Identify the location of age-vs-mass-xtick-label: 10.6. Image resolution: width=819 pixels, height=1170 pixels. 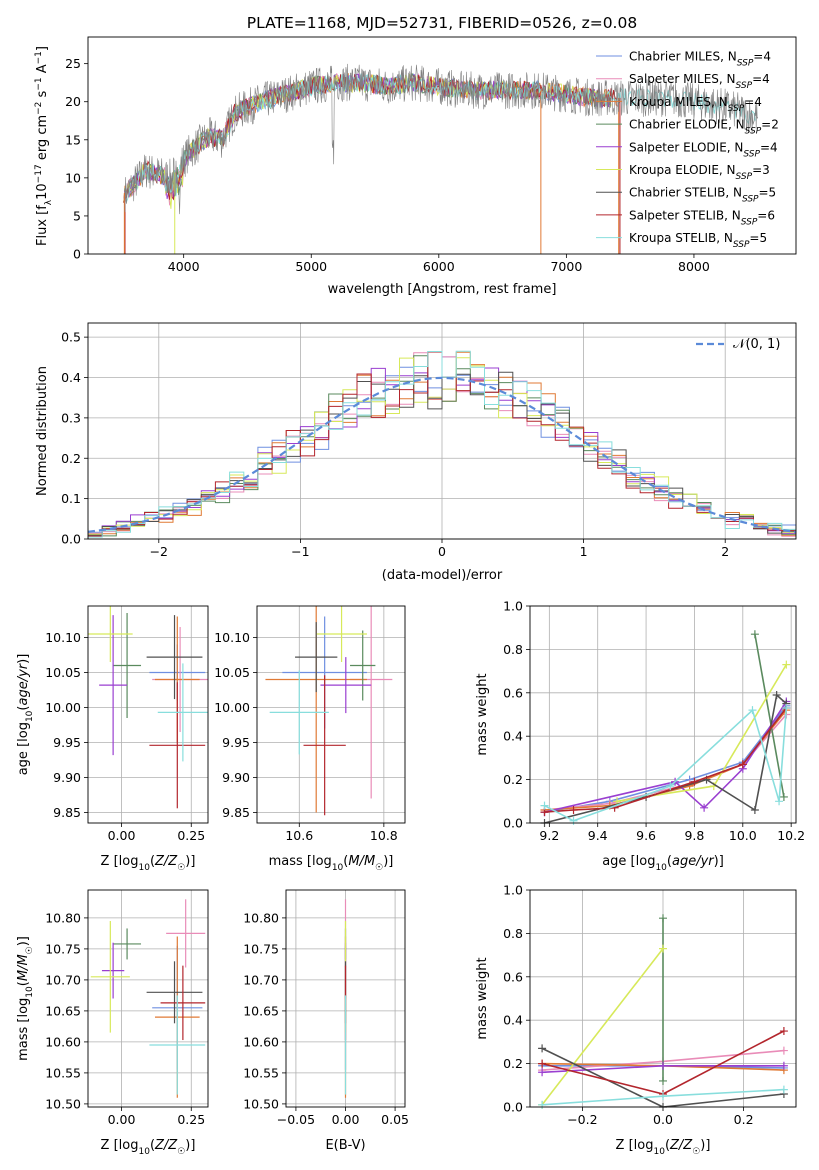
(299, 835).